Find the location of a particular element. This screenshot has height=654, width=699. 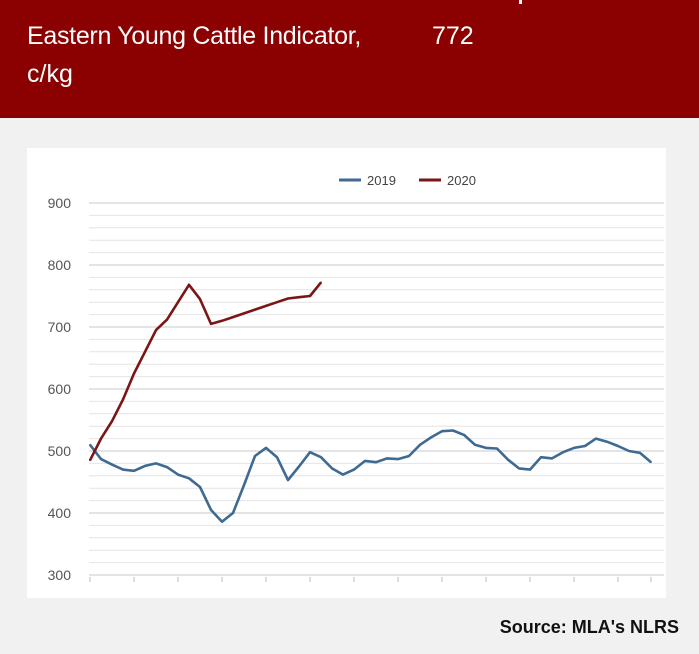

source-note: Source: MLA's NLRS is located at coordinates (589, 627).